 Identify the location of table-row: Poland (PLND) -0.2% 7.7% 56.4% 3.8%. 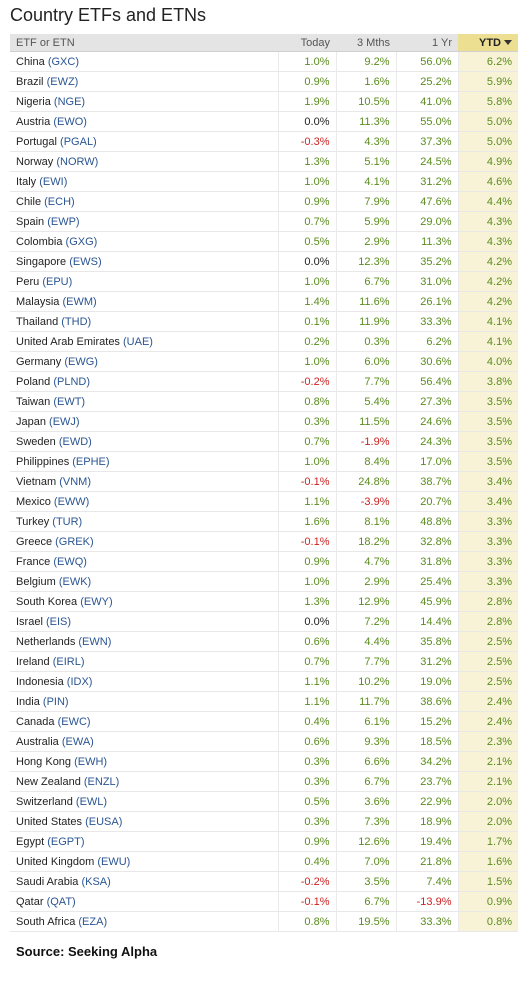
(264, 381).